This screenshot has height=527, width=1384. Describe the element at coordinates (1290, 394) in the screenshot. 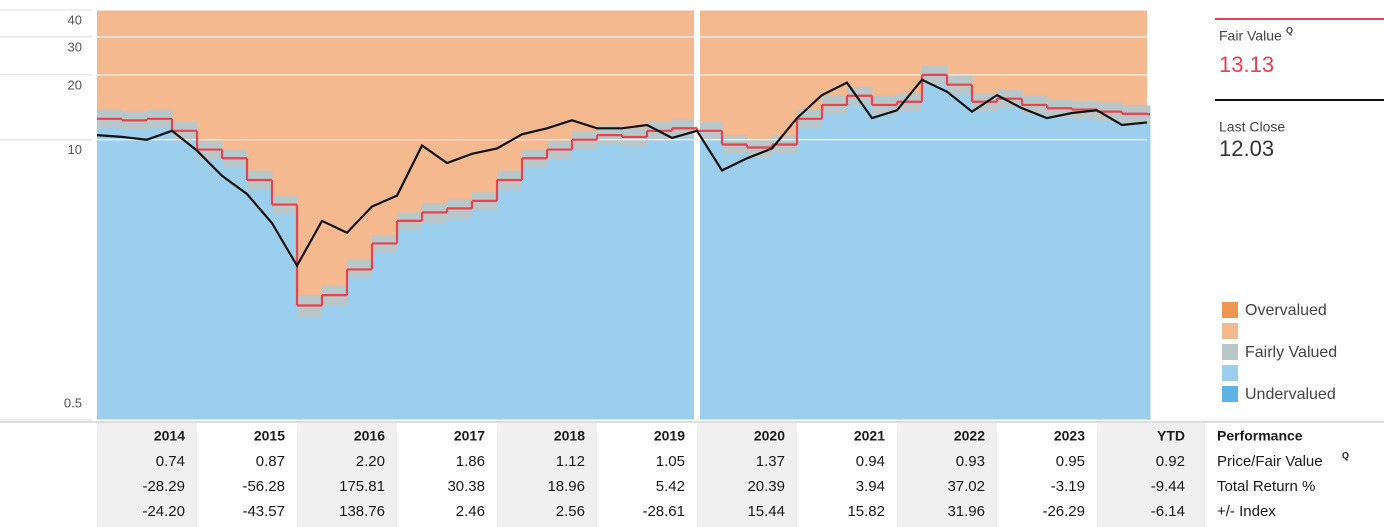

I see `legend-label: Undervalued` at that location.